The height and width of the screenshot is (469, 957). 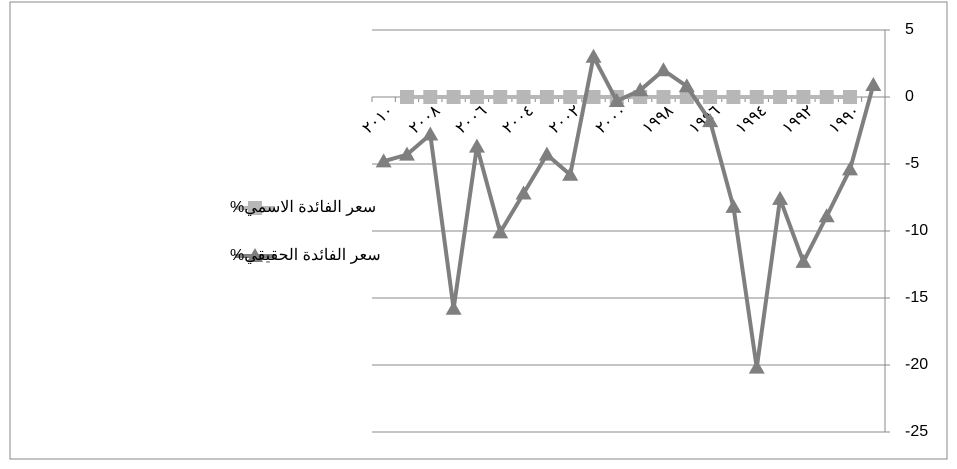 I want to click on y-tick-label: -25, so click(x=916, y=431).